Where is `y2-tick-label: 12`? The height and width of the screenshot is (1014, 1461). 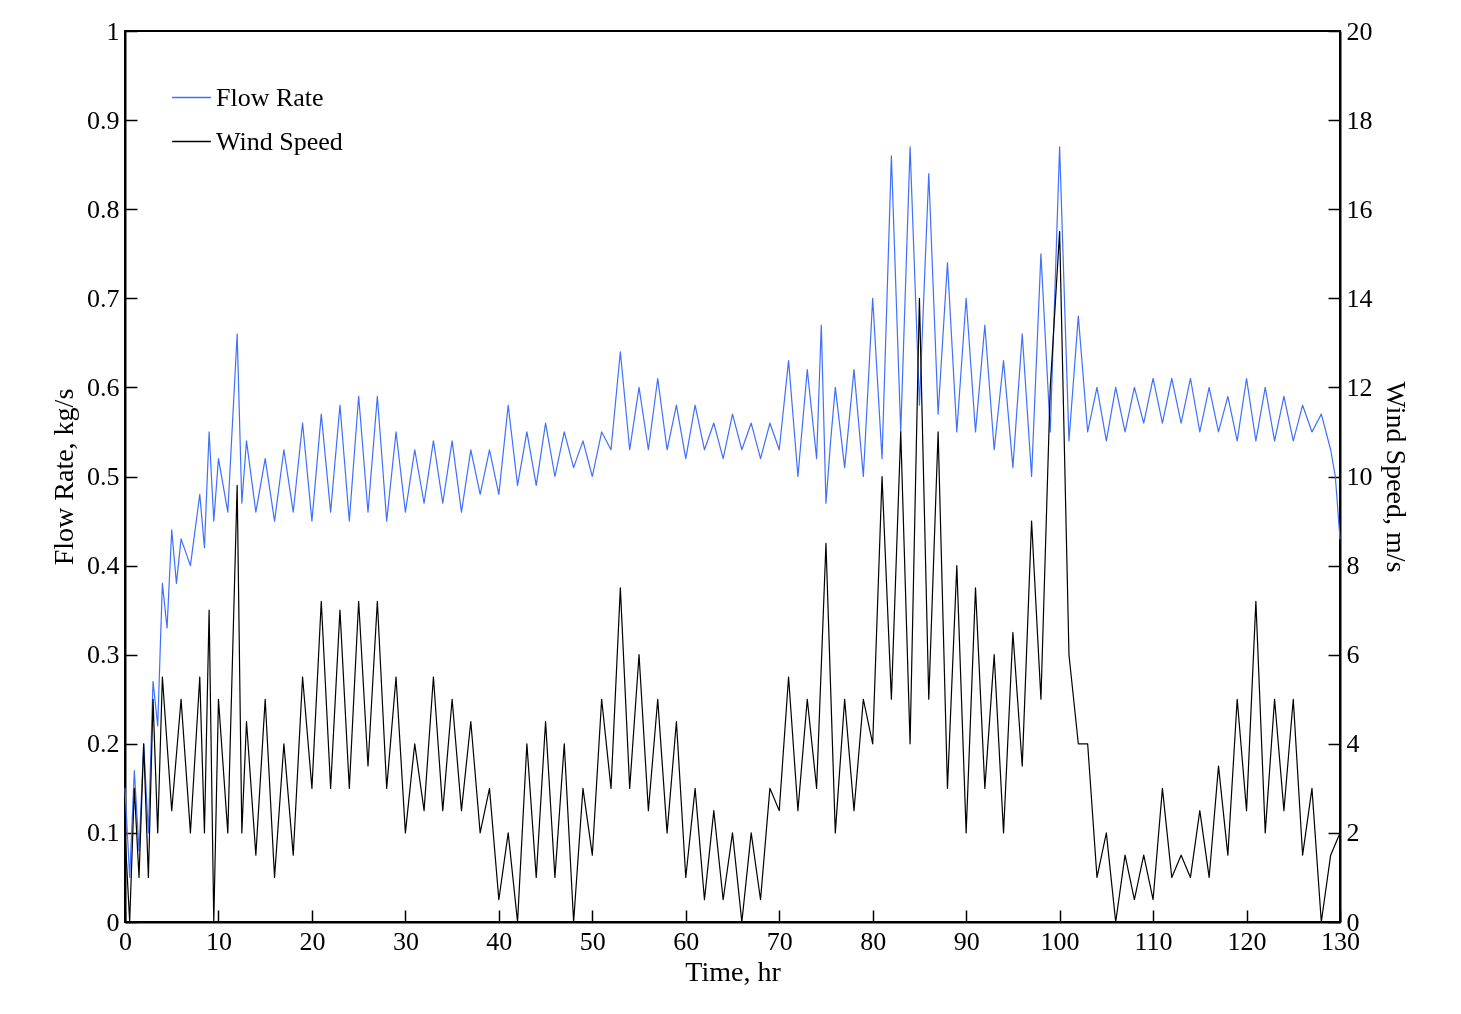 y2-tick-label: 12 is located at coordinates (1359, 387).